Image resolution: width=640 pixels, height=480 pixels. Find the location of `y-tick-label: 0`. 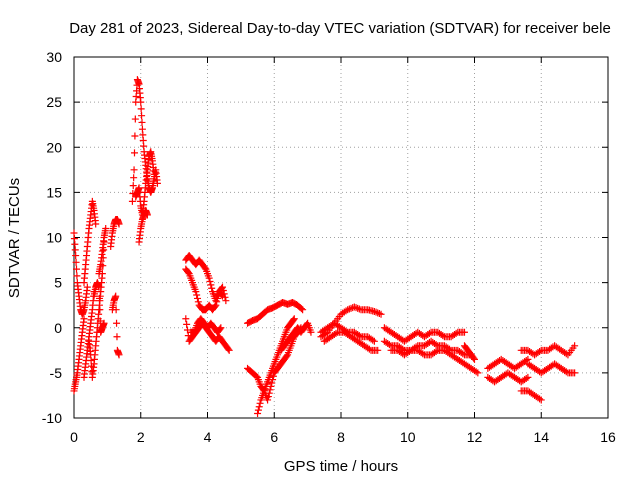

y-tick-label: 0 is located at coordinates (58, 328).